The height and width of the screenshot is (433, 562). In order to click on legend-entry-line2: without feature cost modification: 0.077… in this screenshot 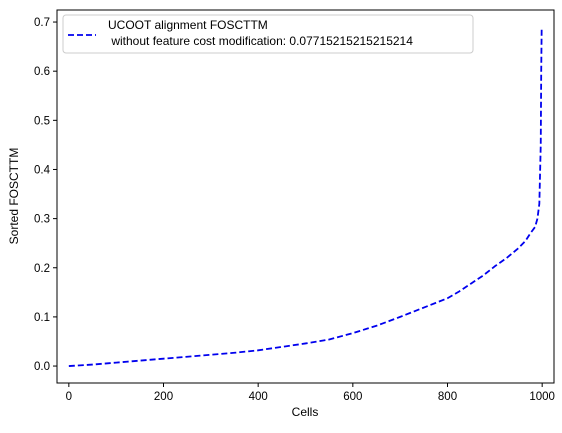, I will do `click(260, 41)`.